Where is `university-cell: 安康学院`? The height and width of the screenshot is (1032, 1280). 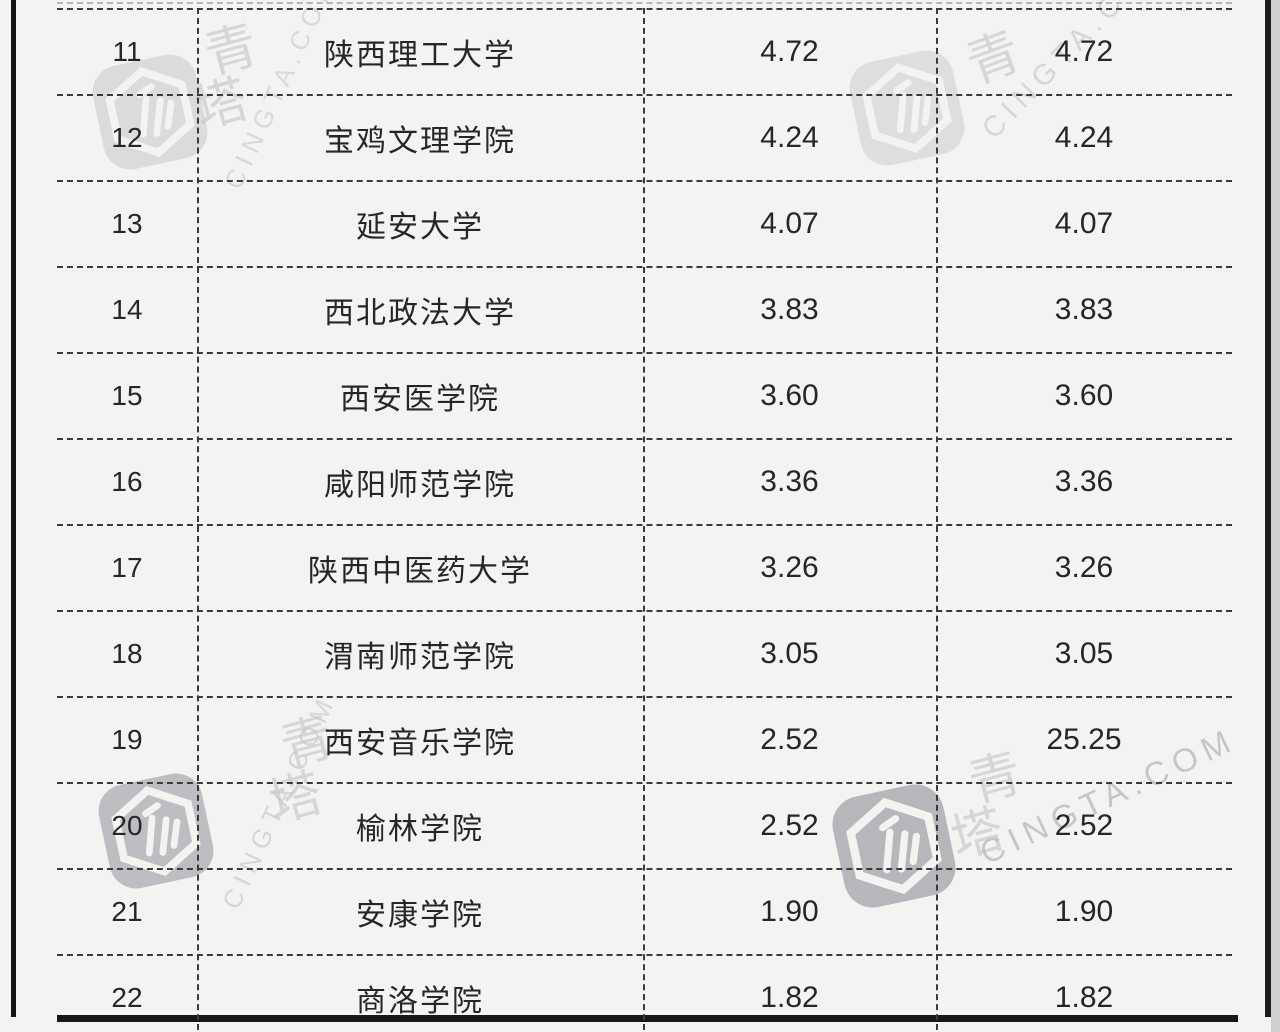 university-cell: 安康学院 is located at coordinates (420, 915).